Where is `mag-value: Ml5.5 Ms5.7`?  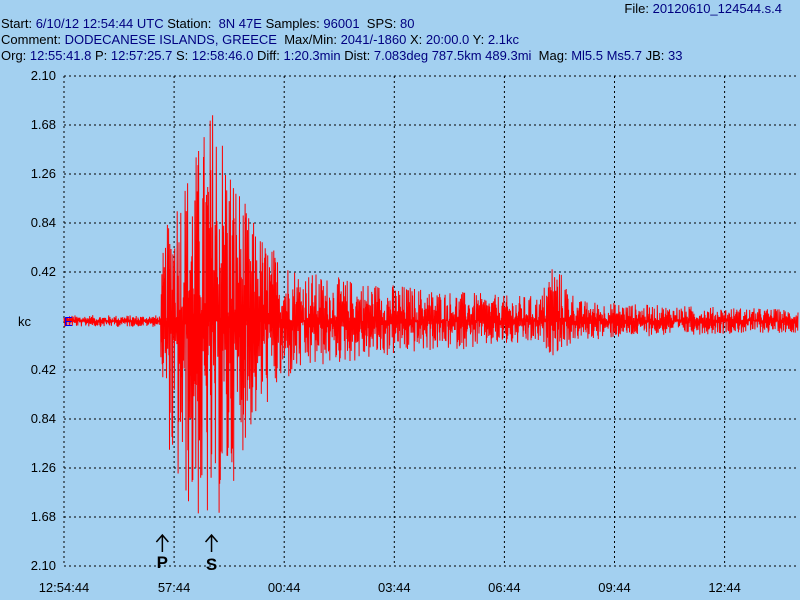
mag-value: Ml5.5 Ms5.7 is located at coordinates (606, 55).